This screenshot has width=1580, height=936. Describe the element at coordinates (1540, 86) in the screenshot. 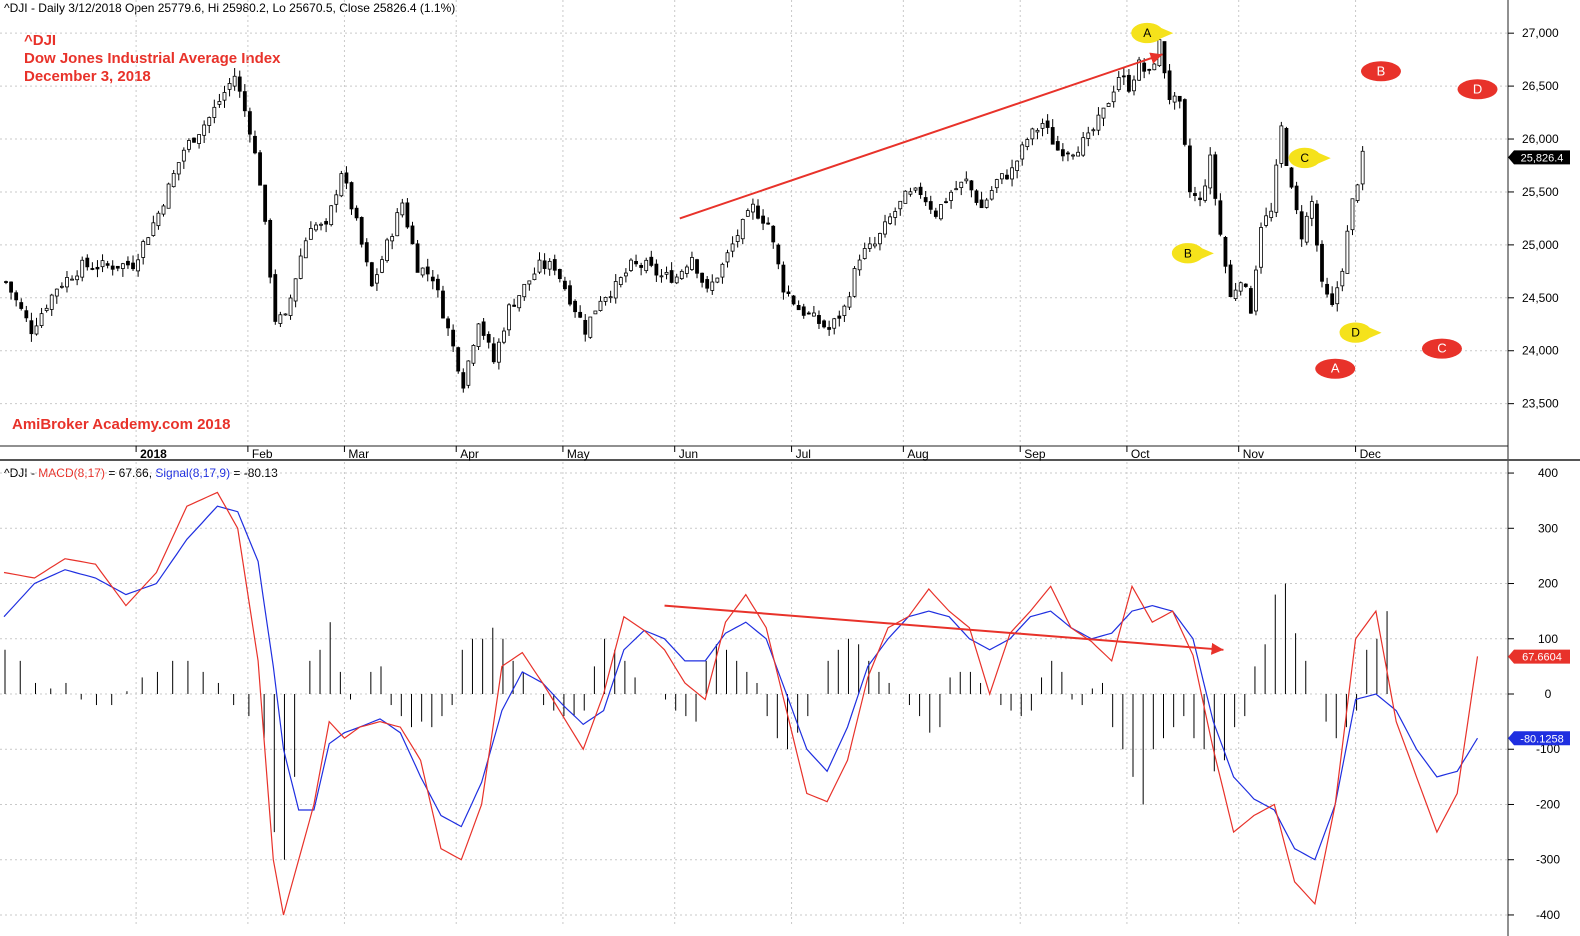

I see `price-y-tick-label: 26,500` at that location.